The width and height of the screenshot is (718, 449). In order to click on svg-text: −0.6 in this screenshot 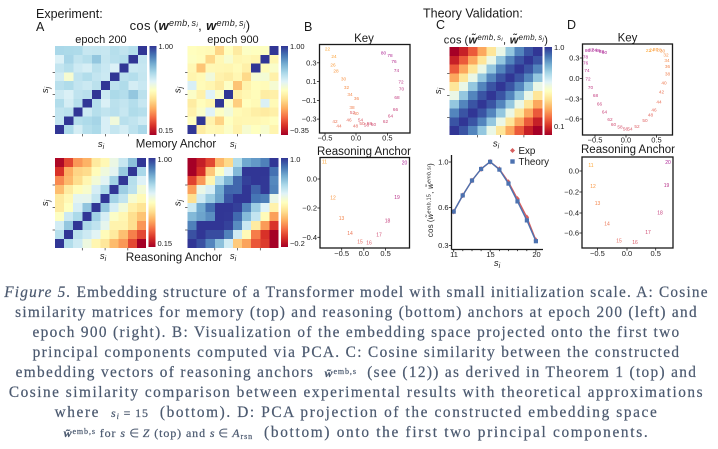, I will do `click(571, 233)`.